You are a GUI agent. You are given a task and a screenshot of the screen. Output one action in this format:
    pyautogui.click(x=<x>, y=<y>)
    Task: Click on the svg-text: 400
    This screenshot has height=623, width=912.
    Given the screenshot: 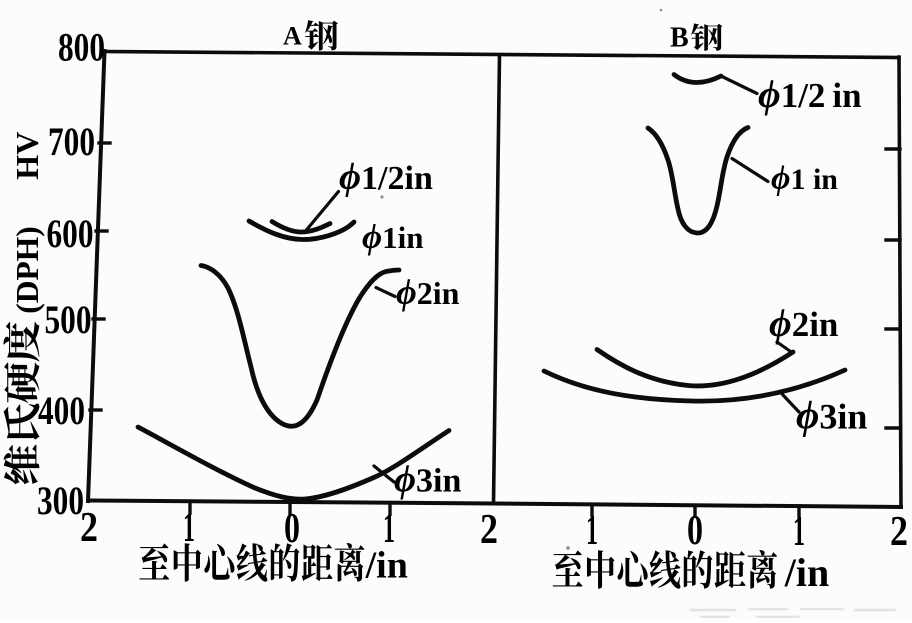 What is the action you would take?
    pyautogui.click(x=61, y=410)
    